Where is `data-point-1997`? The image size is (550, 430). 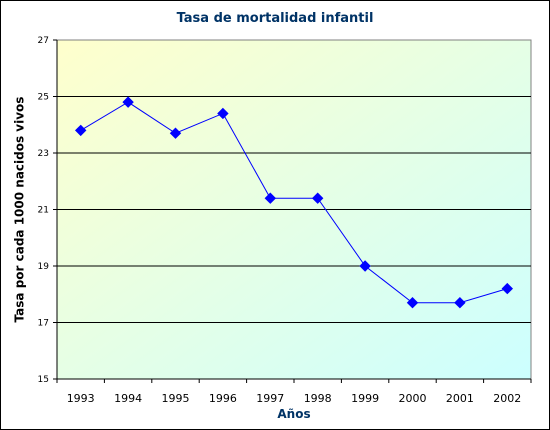 data-point-1997 is located at coordinates (270, 198).